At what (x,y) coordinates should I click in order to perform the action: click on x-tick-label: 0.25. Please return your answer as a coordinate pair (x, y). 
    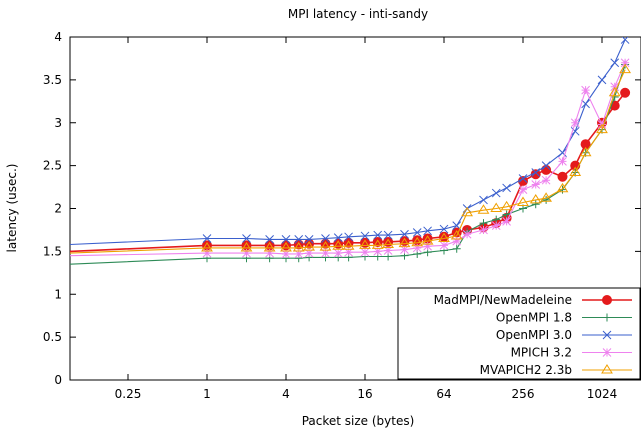
    Looking at the image, I should click on (128, 394).